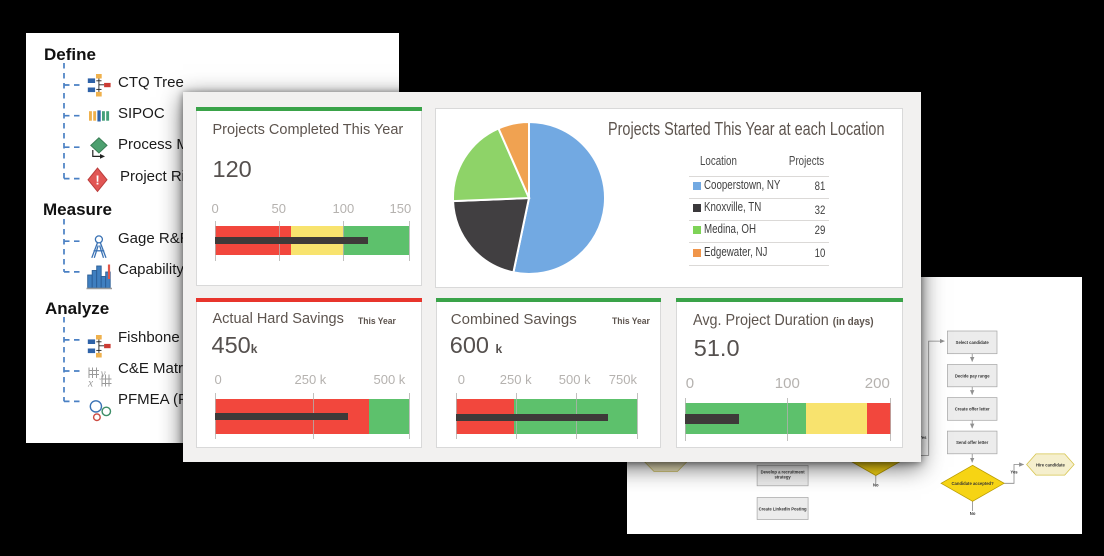  What do you see at coordinates (90, 384) in the screenshot?
I see `svg-text: x` at bounding box center [90, 384].